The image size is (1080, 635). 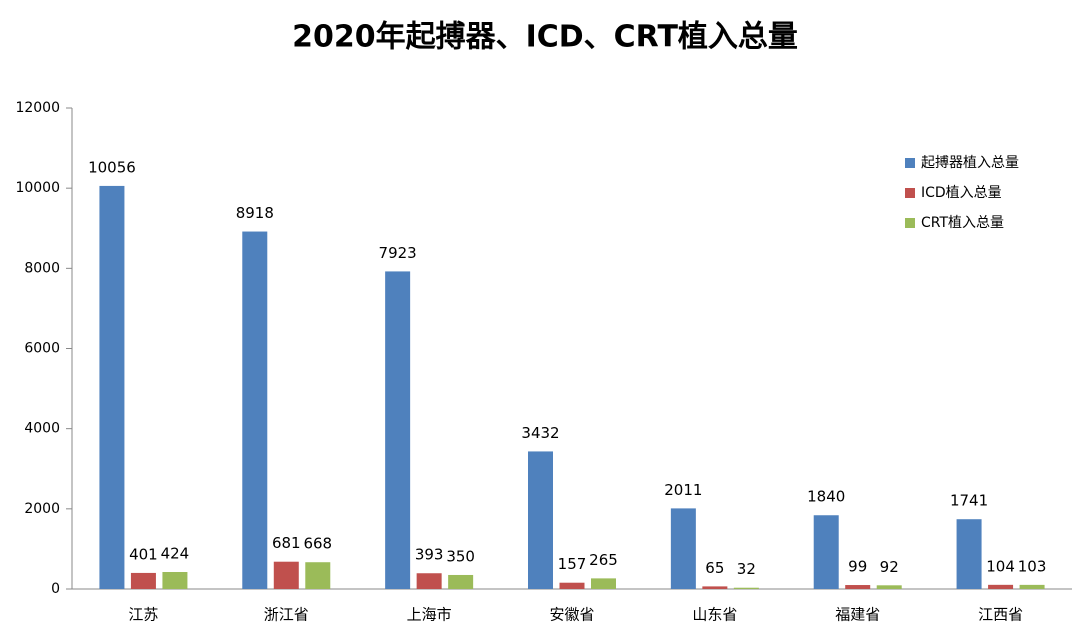 I want to click on value-label: 681, so click(x=286, y=543).